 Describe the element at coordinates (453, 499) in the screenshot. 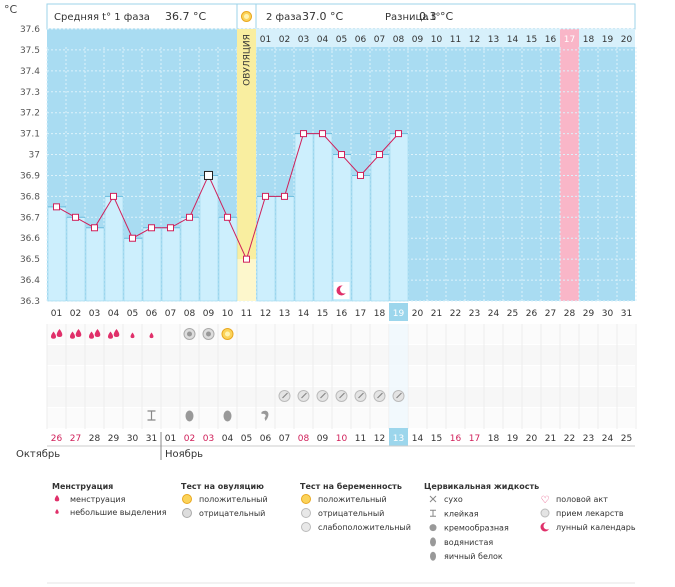

I see `legend-cervical-item: сухо` at that location.